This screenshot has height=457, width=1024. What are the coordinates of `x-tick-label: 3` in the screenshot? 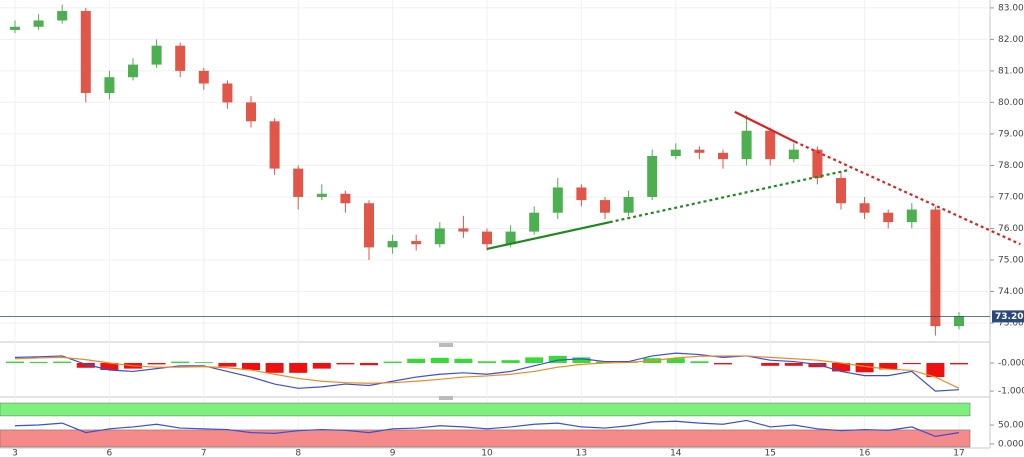 It's located at (15, 453).